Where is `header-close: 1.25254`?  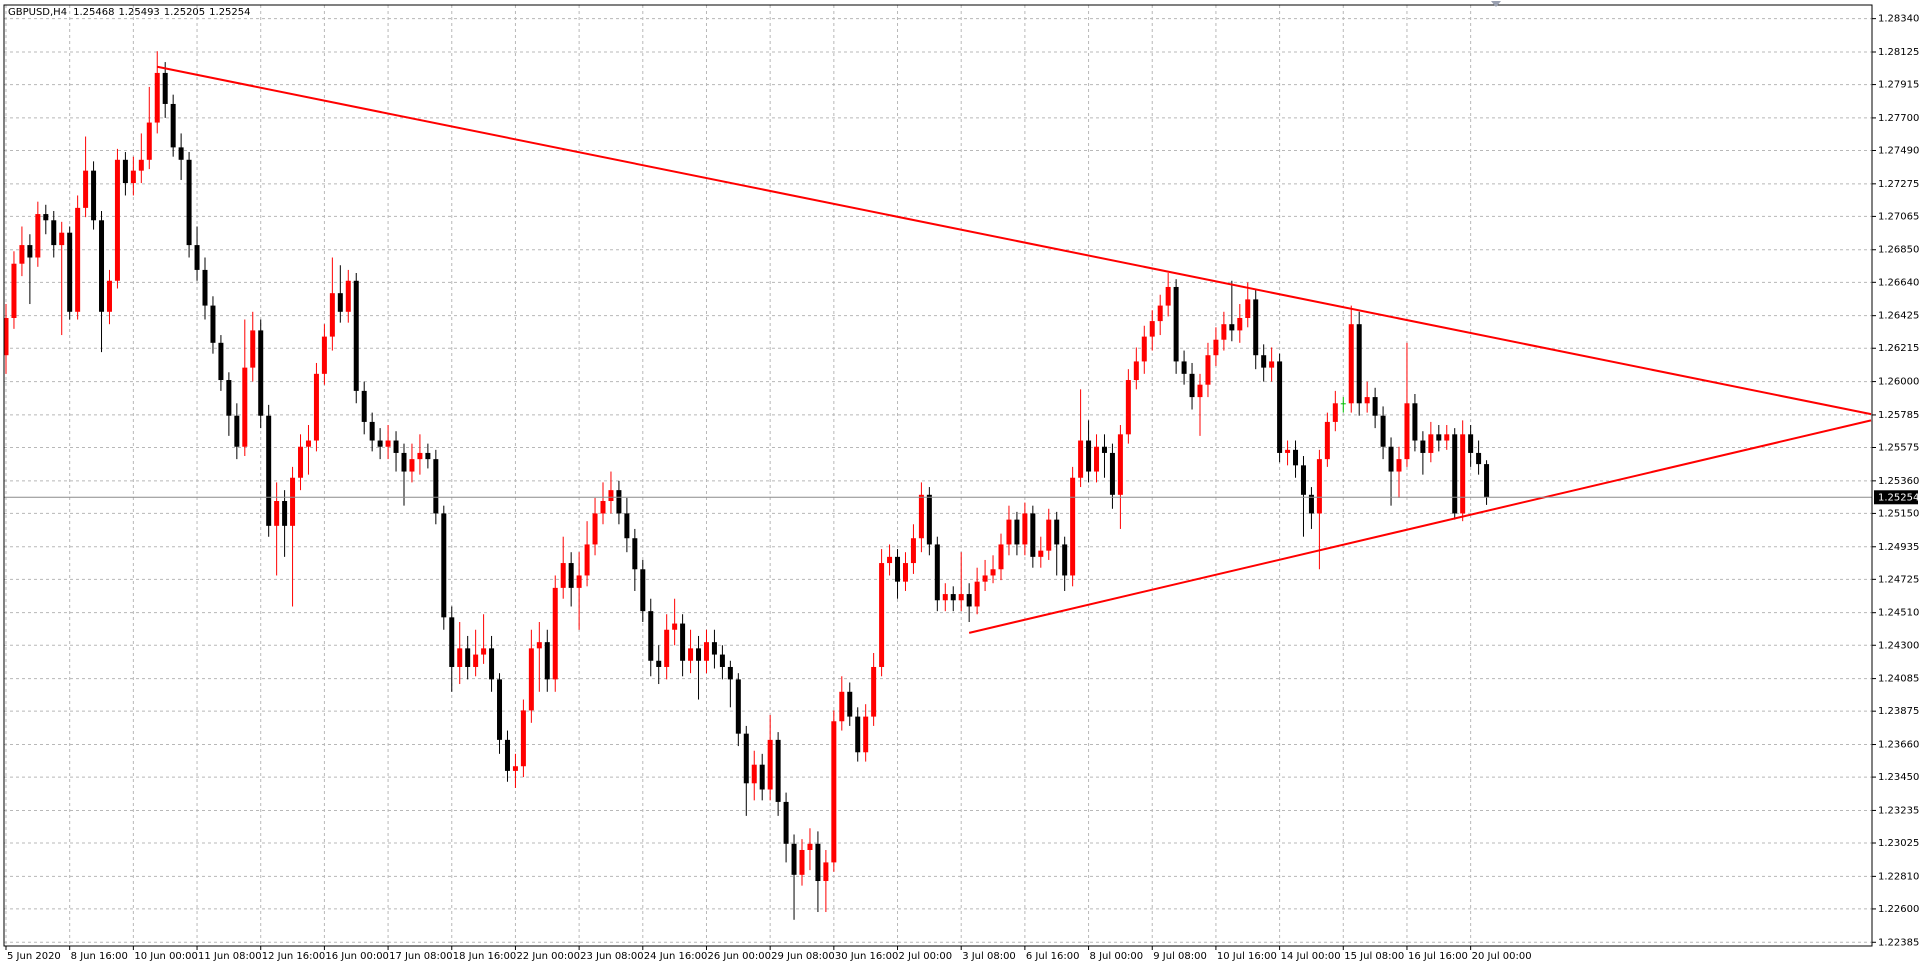
header-close: 1.25254 is located at coordinates (229, 12).